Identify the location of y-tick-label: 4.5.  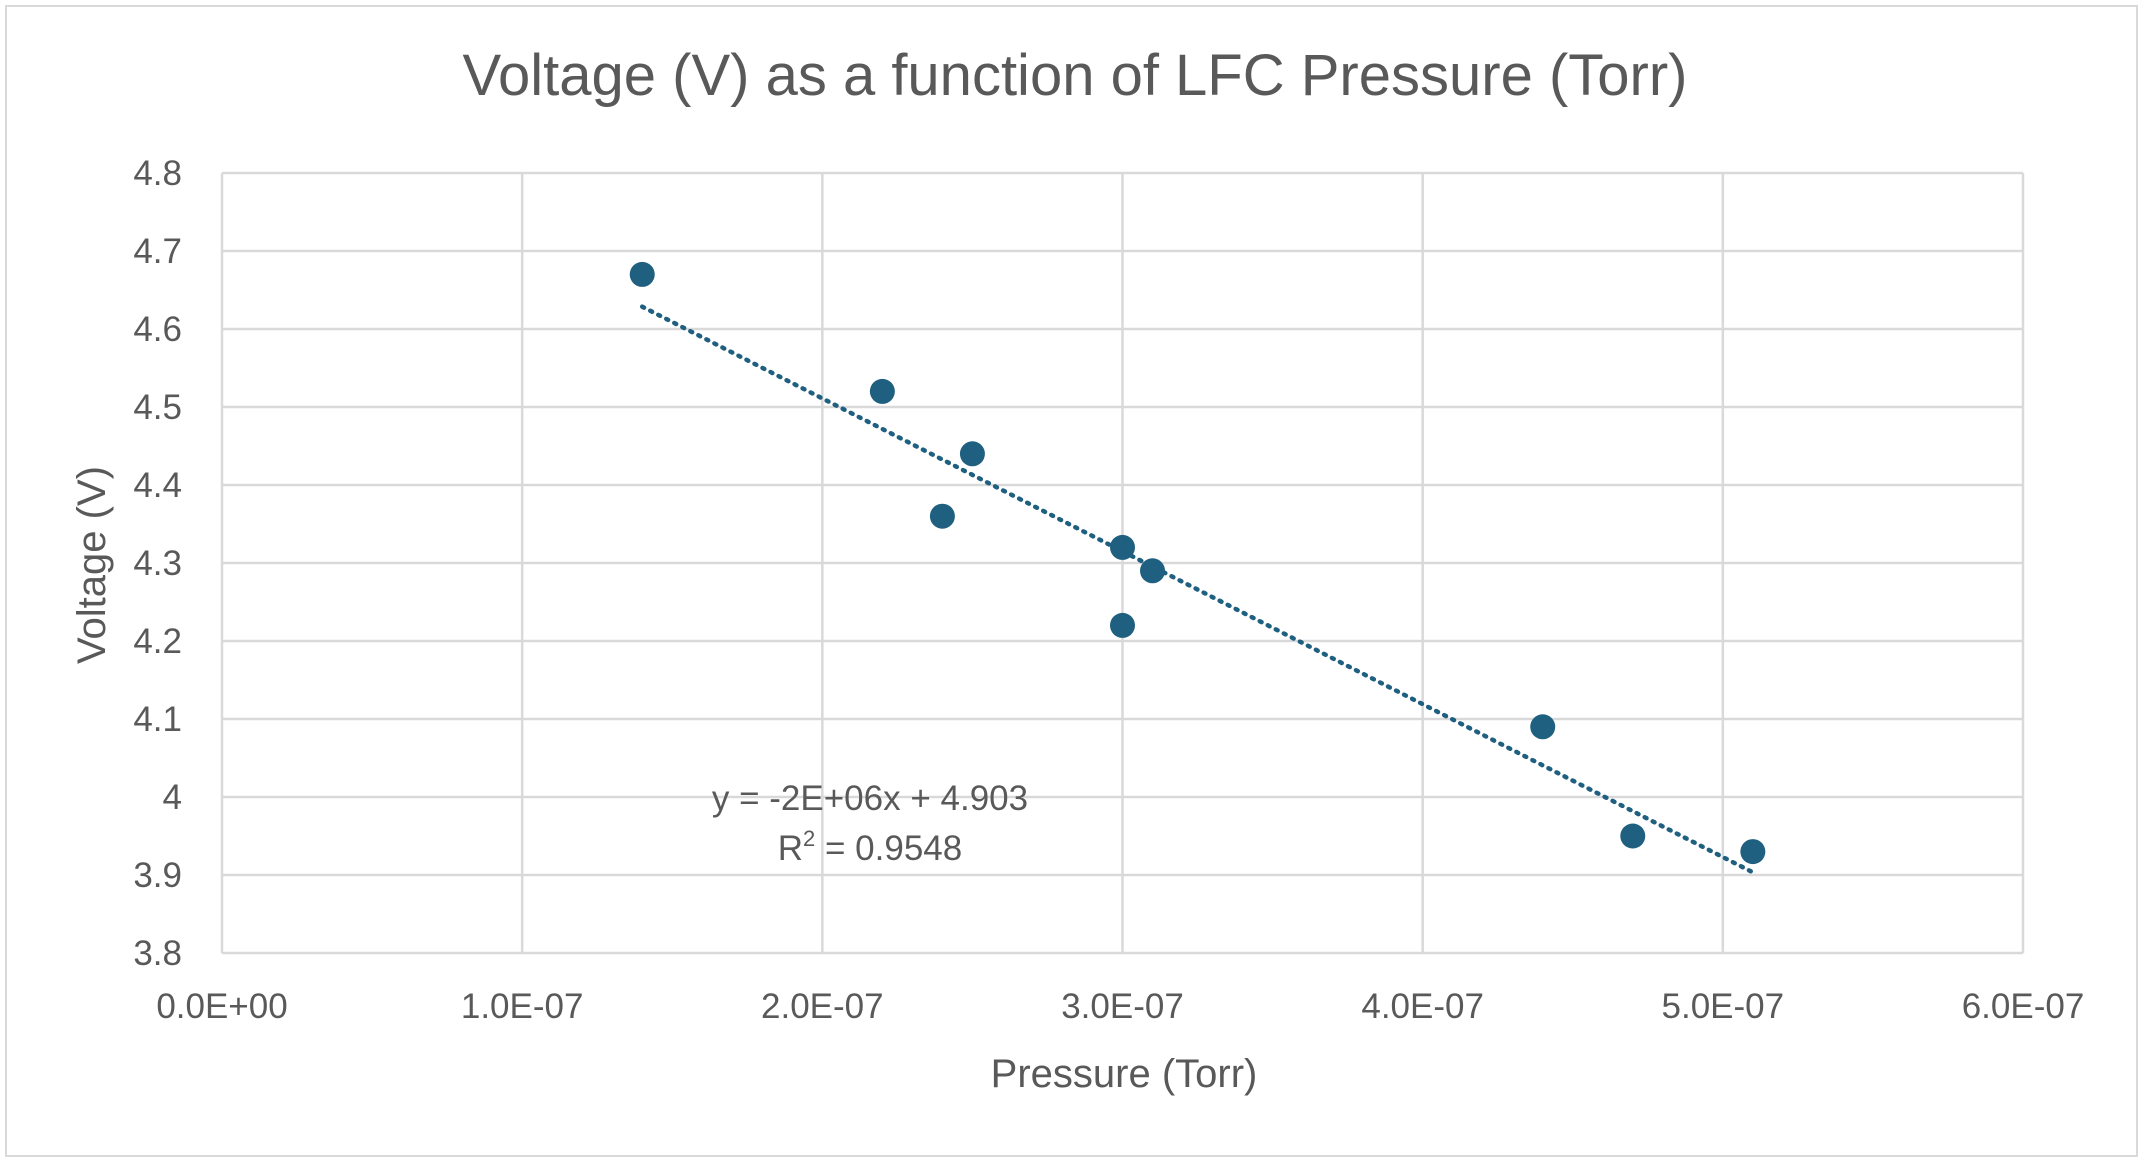
(157, 407).